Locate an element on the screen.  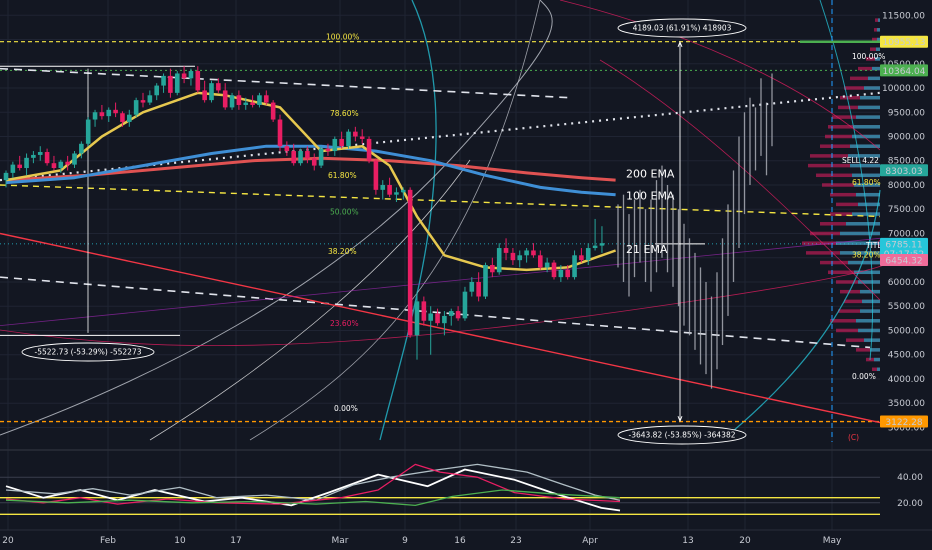
price-tag is located at coordinates (904, 421).